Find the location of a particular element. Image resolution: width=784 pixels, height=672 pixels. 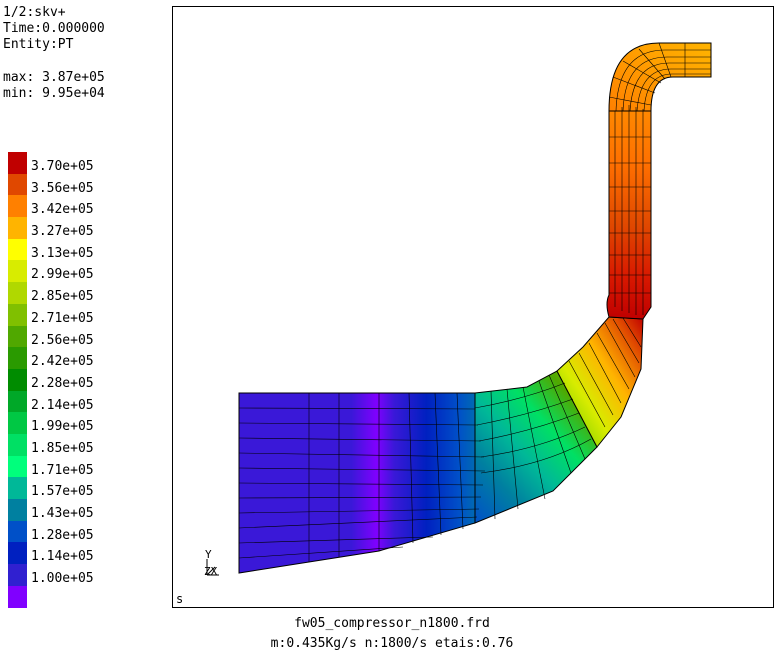

inlet-region is located at coordinates (364, 483).